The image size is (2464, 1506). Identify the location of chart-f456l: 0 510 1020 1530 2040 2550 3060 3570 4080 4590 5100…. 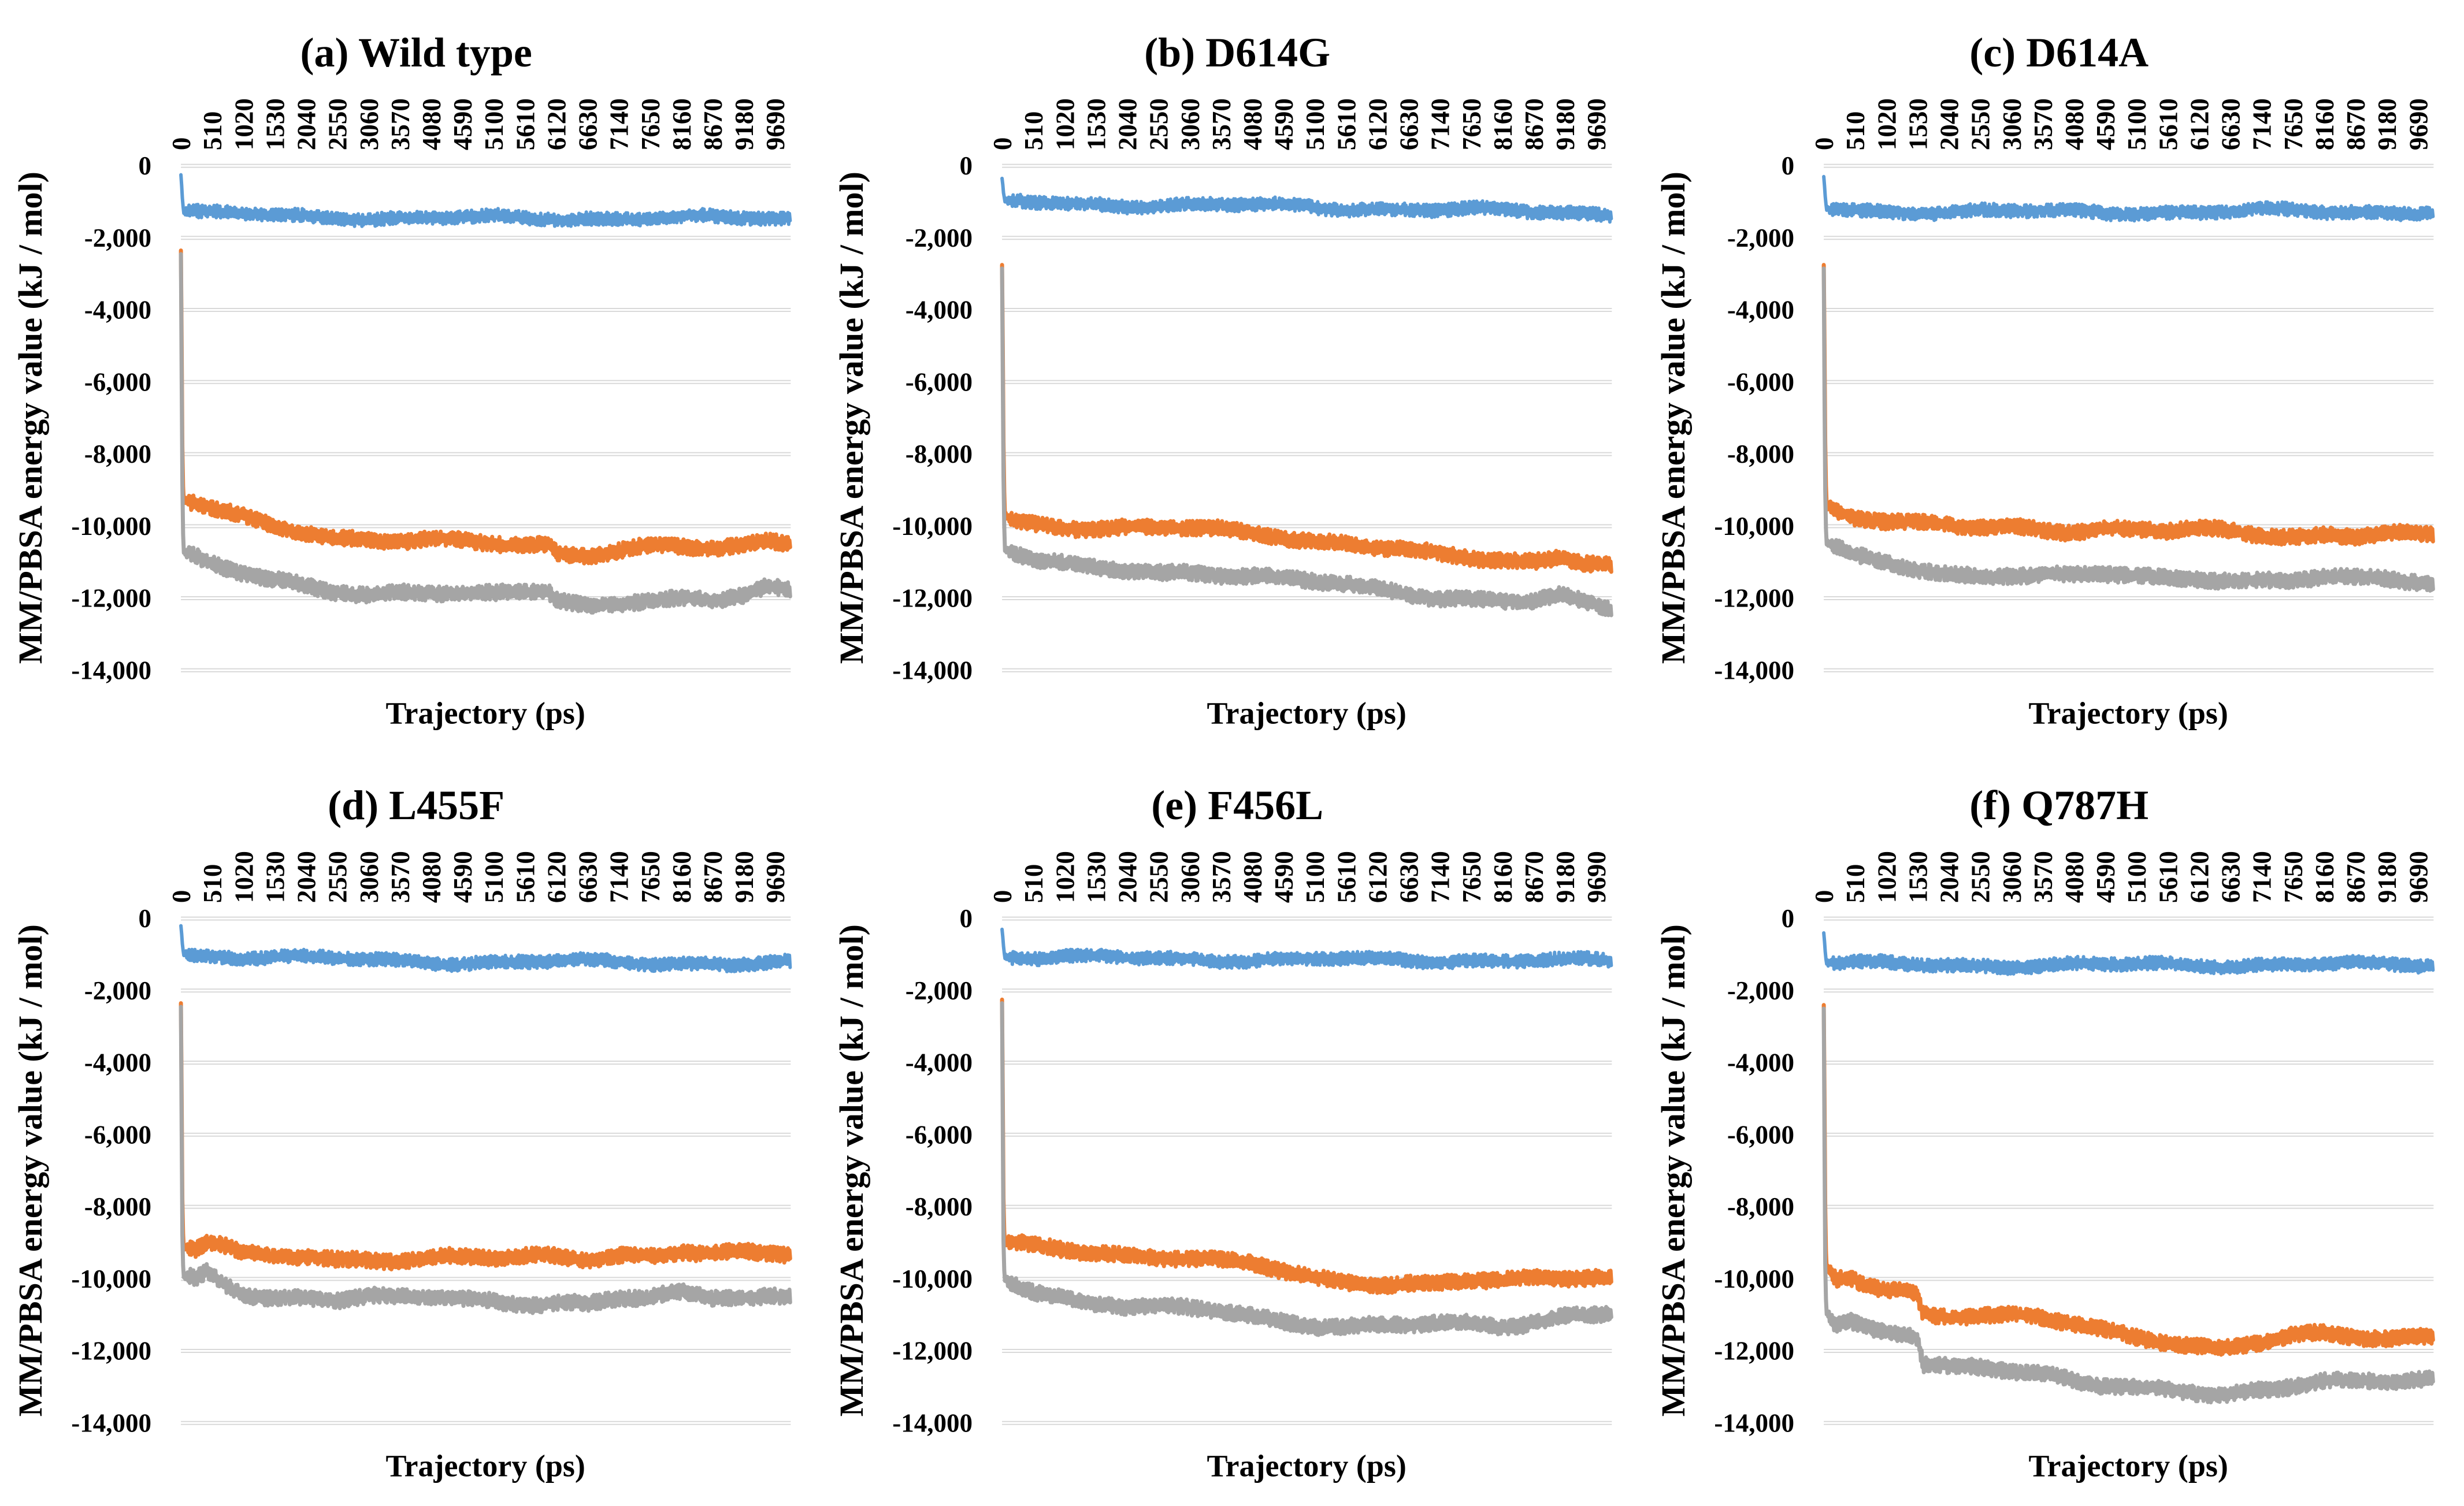
(1223, 1132).